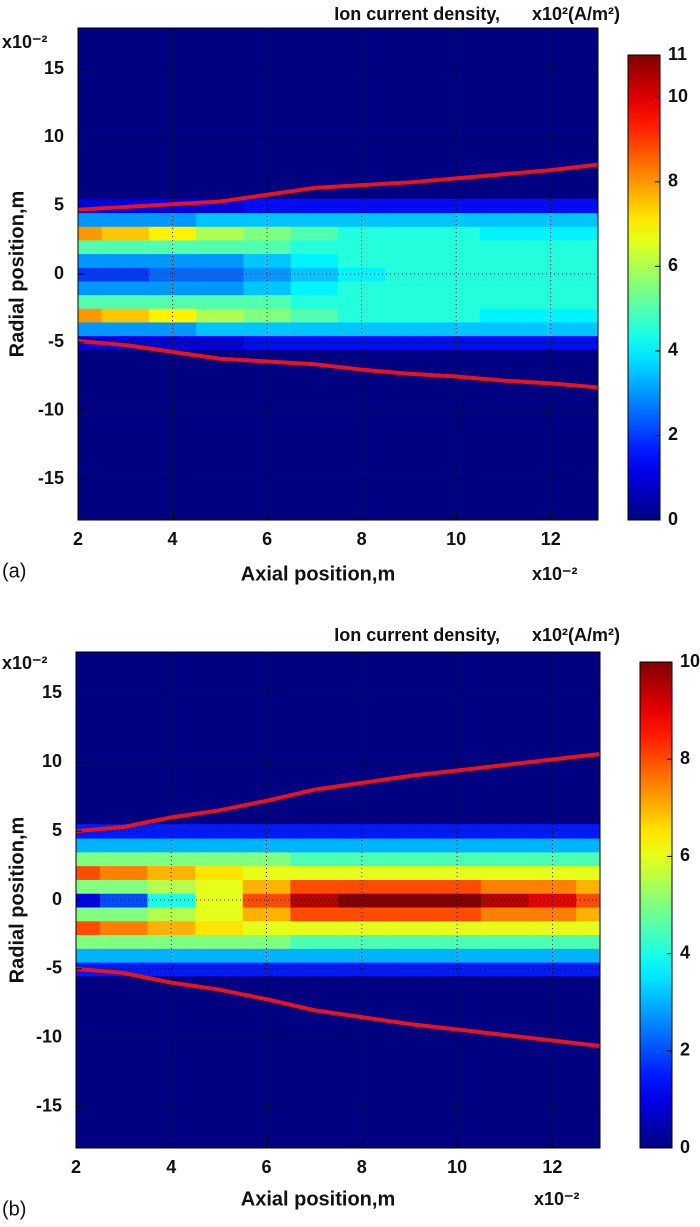  I want to click on y-tick-label: -5, so click(56, 341).